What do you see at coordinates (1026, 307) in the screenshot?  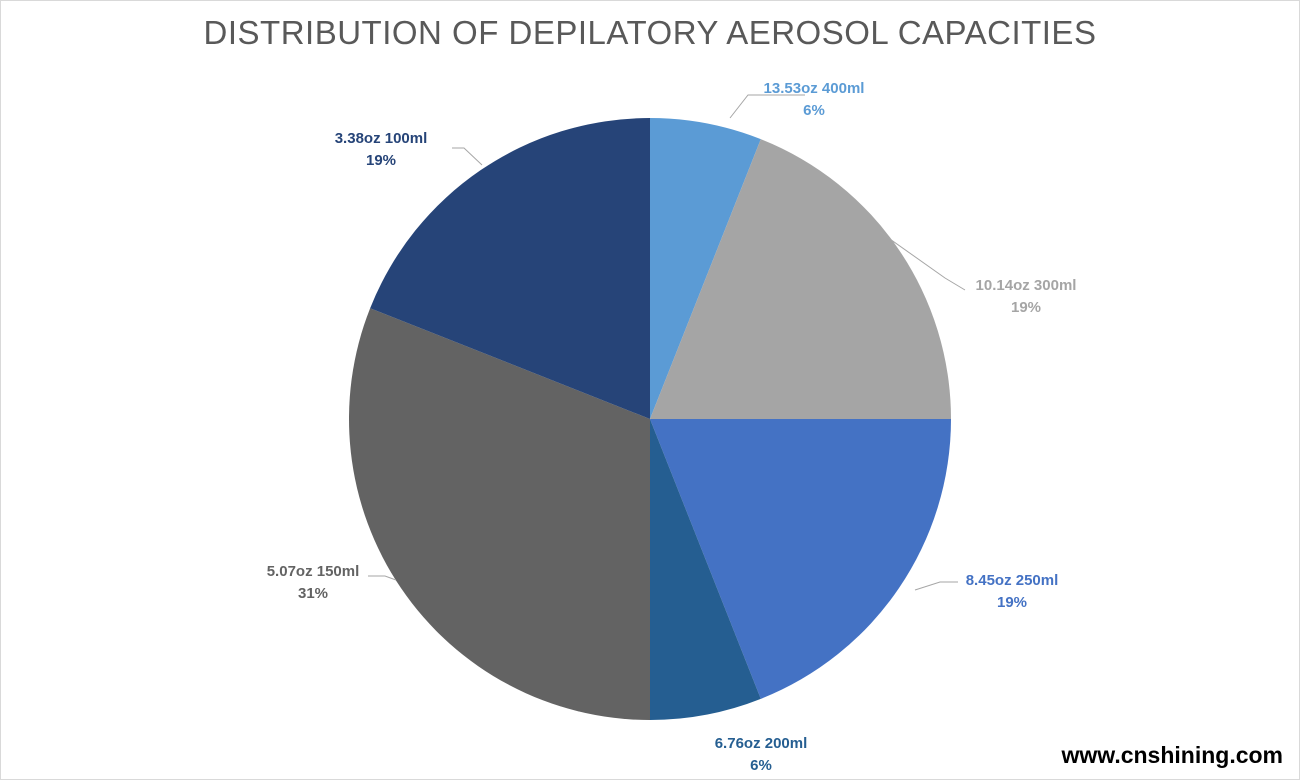 I see `slice-percent-2: 19%` at bounding box center [1026, 307].